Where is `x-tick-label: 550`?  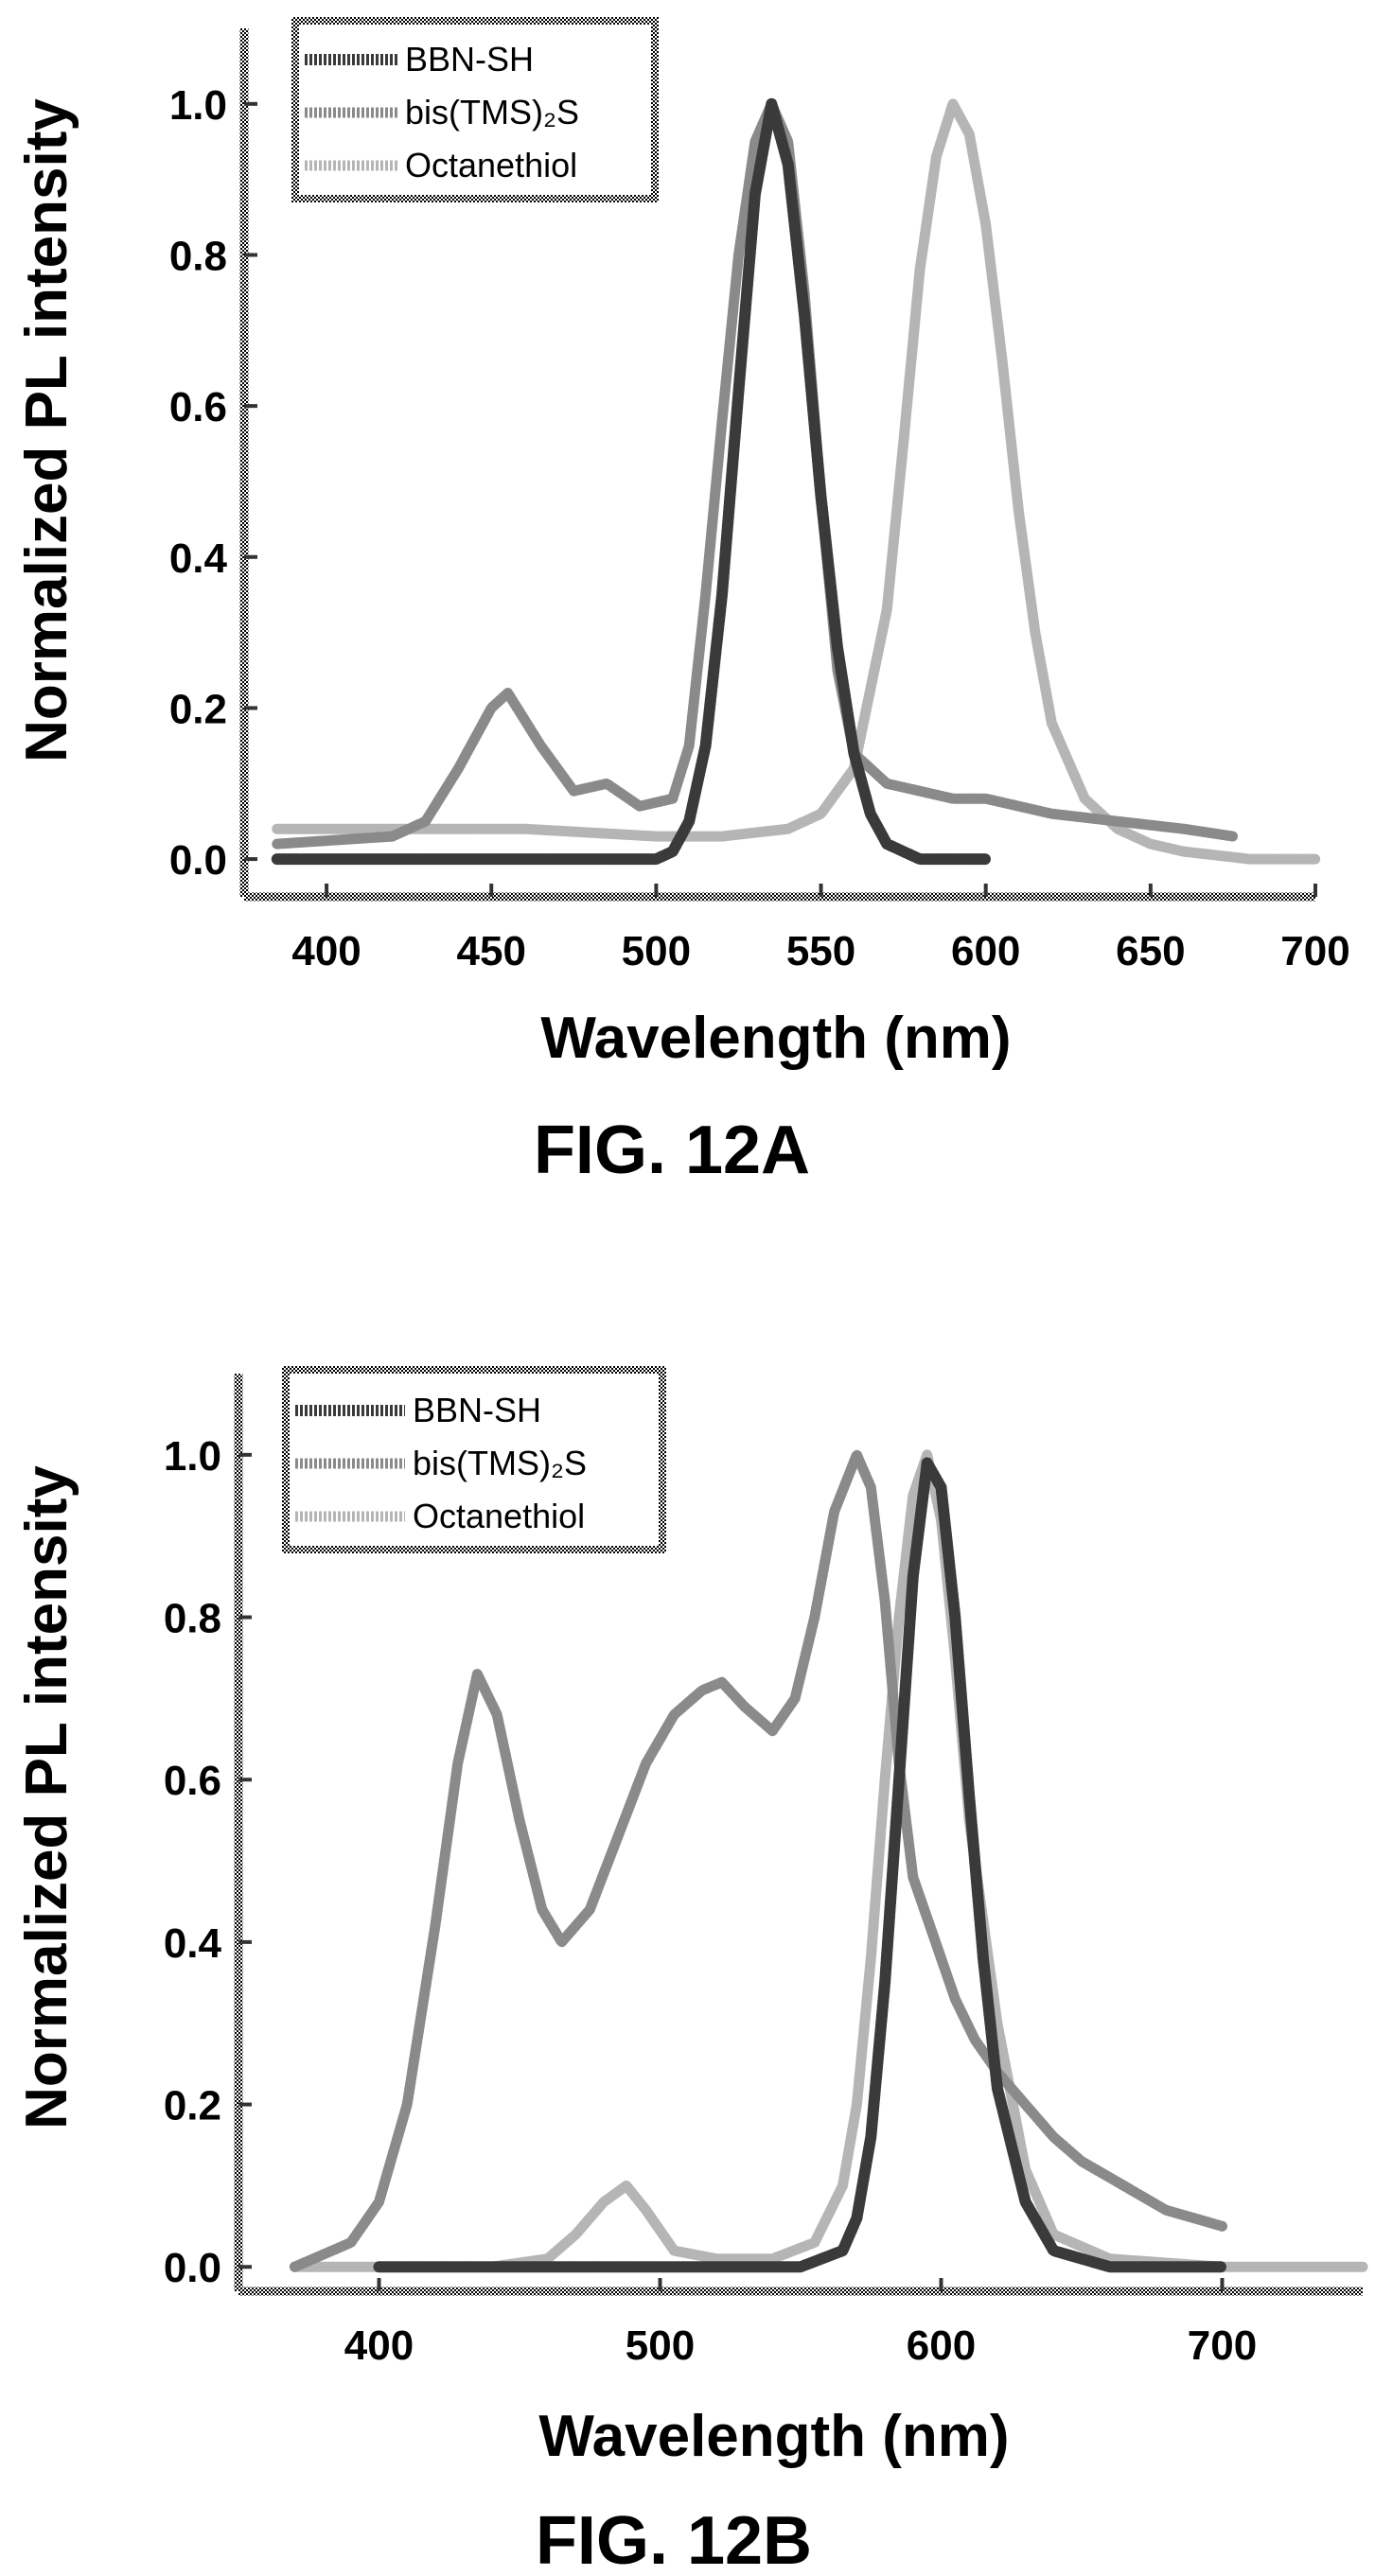
x-tick-label: 550 is located at coordinates (820, 951).